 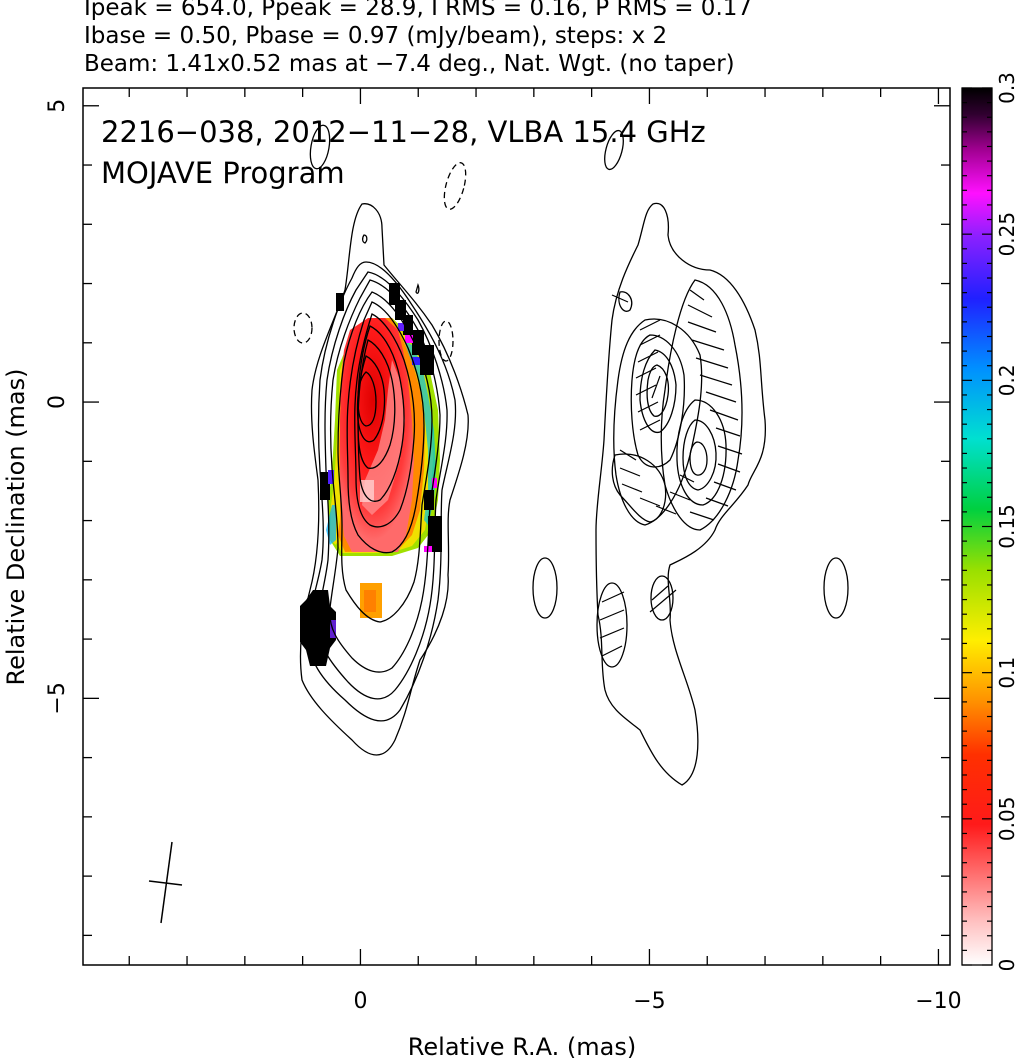 What do you see at coordinates (1007, 965) in the screenshot?
I see `colorbar-tick-label: 0` at bounding box center [1007, 965].